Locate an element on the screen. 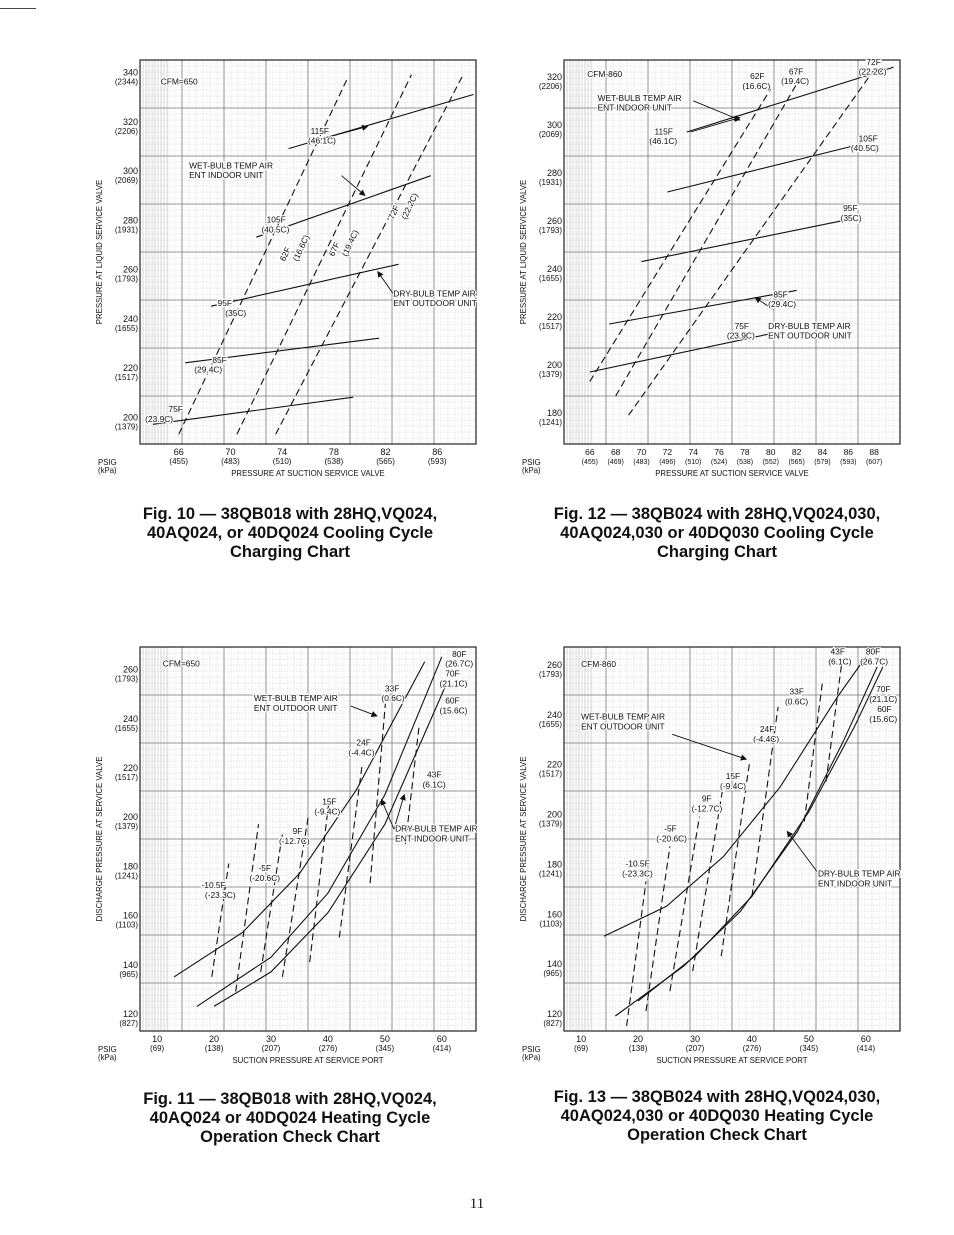 Image resolution: width=954 pixels, height=1235 pixels. x-tick-label: 86 is located at coordinates (849, 452).